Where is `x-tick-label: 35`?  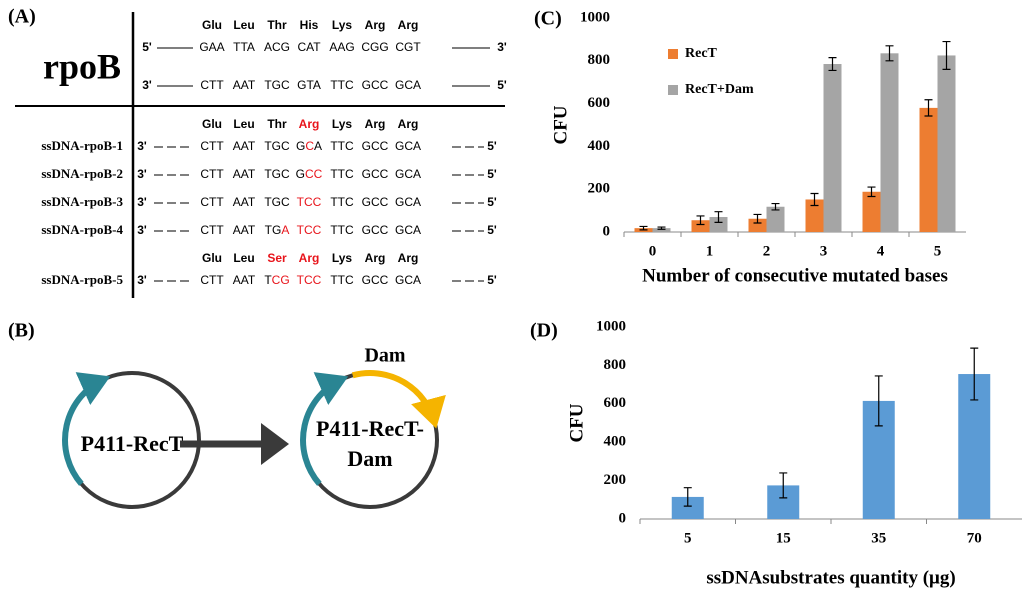
x-tick-label: 35 is located at coordinates (878, 538).